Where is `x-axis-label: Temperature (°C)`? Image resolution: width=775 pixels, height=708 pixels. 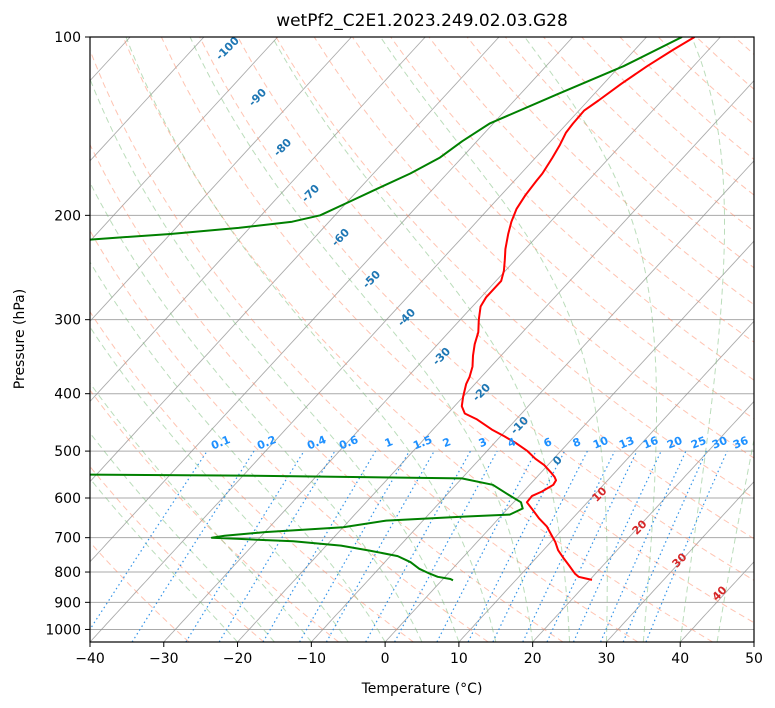 x-axis-label: Temperature (°C) is located at coordinates (422, 689).